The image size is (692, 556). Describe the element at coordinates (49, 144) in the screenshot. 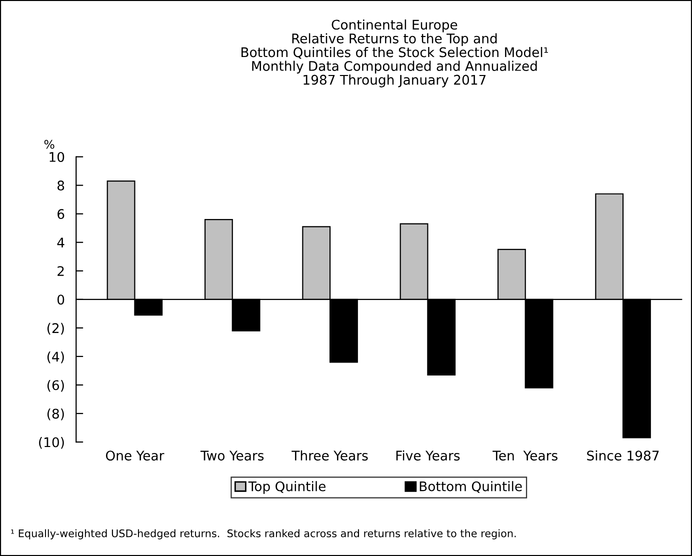

I see `y-axis-title: %` at that location.